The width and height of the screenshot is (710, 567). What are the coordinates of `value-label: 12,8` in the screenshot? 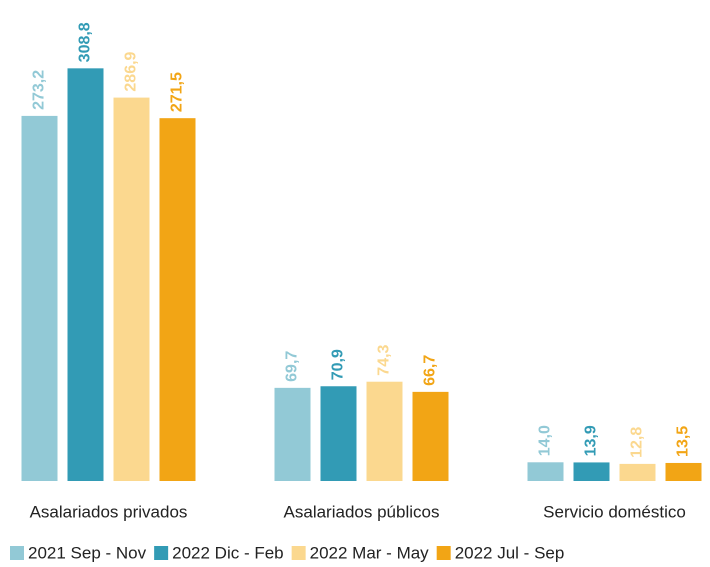 It's located at (637, 442).